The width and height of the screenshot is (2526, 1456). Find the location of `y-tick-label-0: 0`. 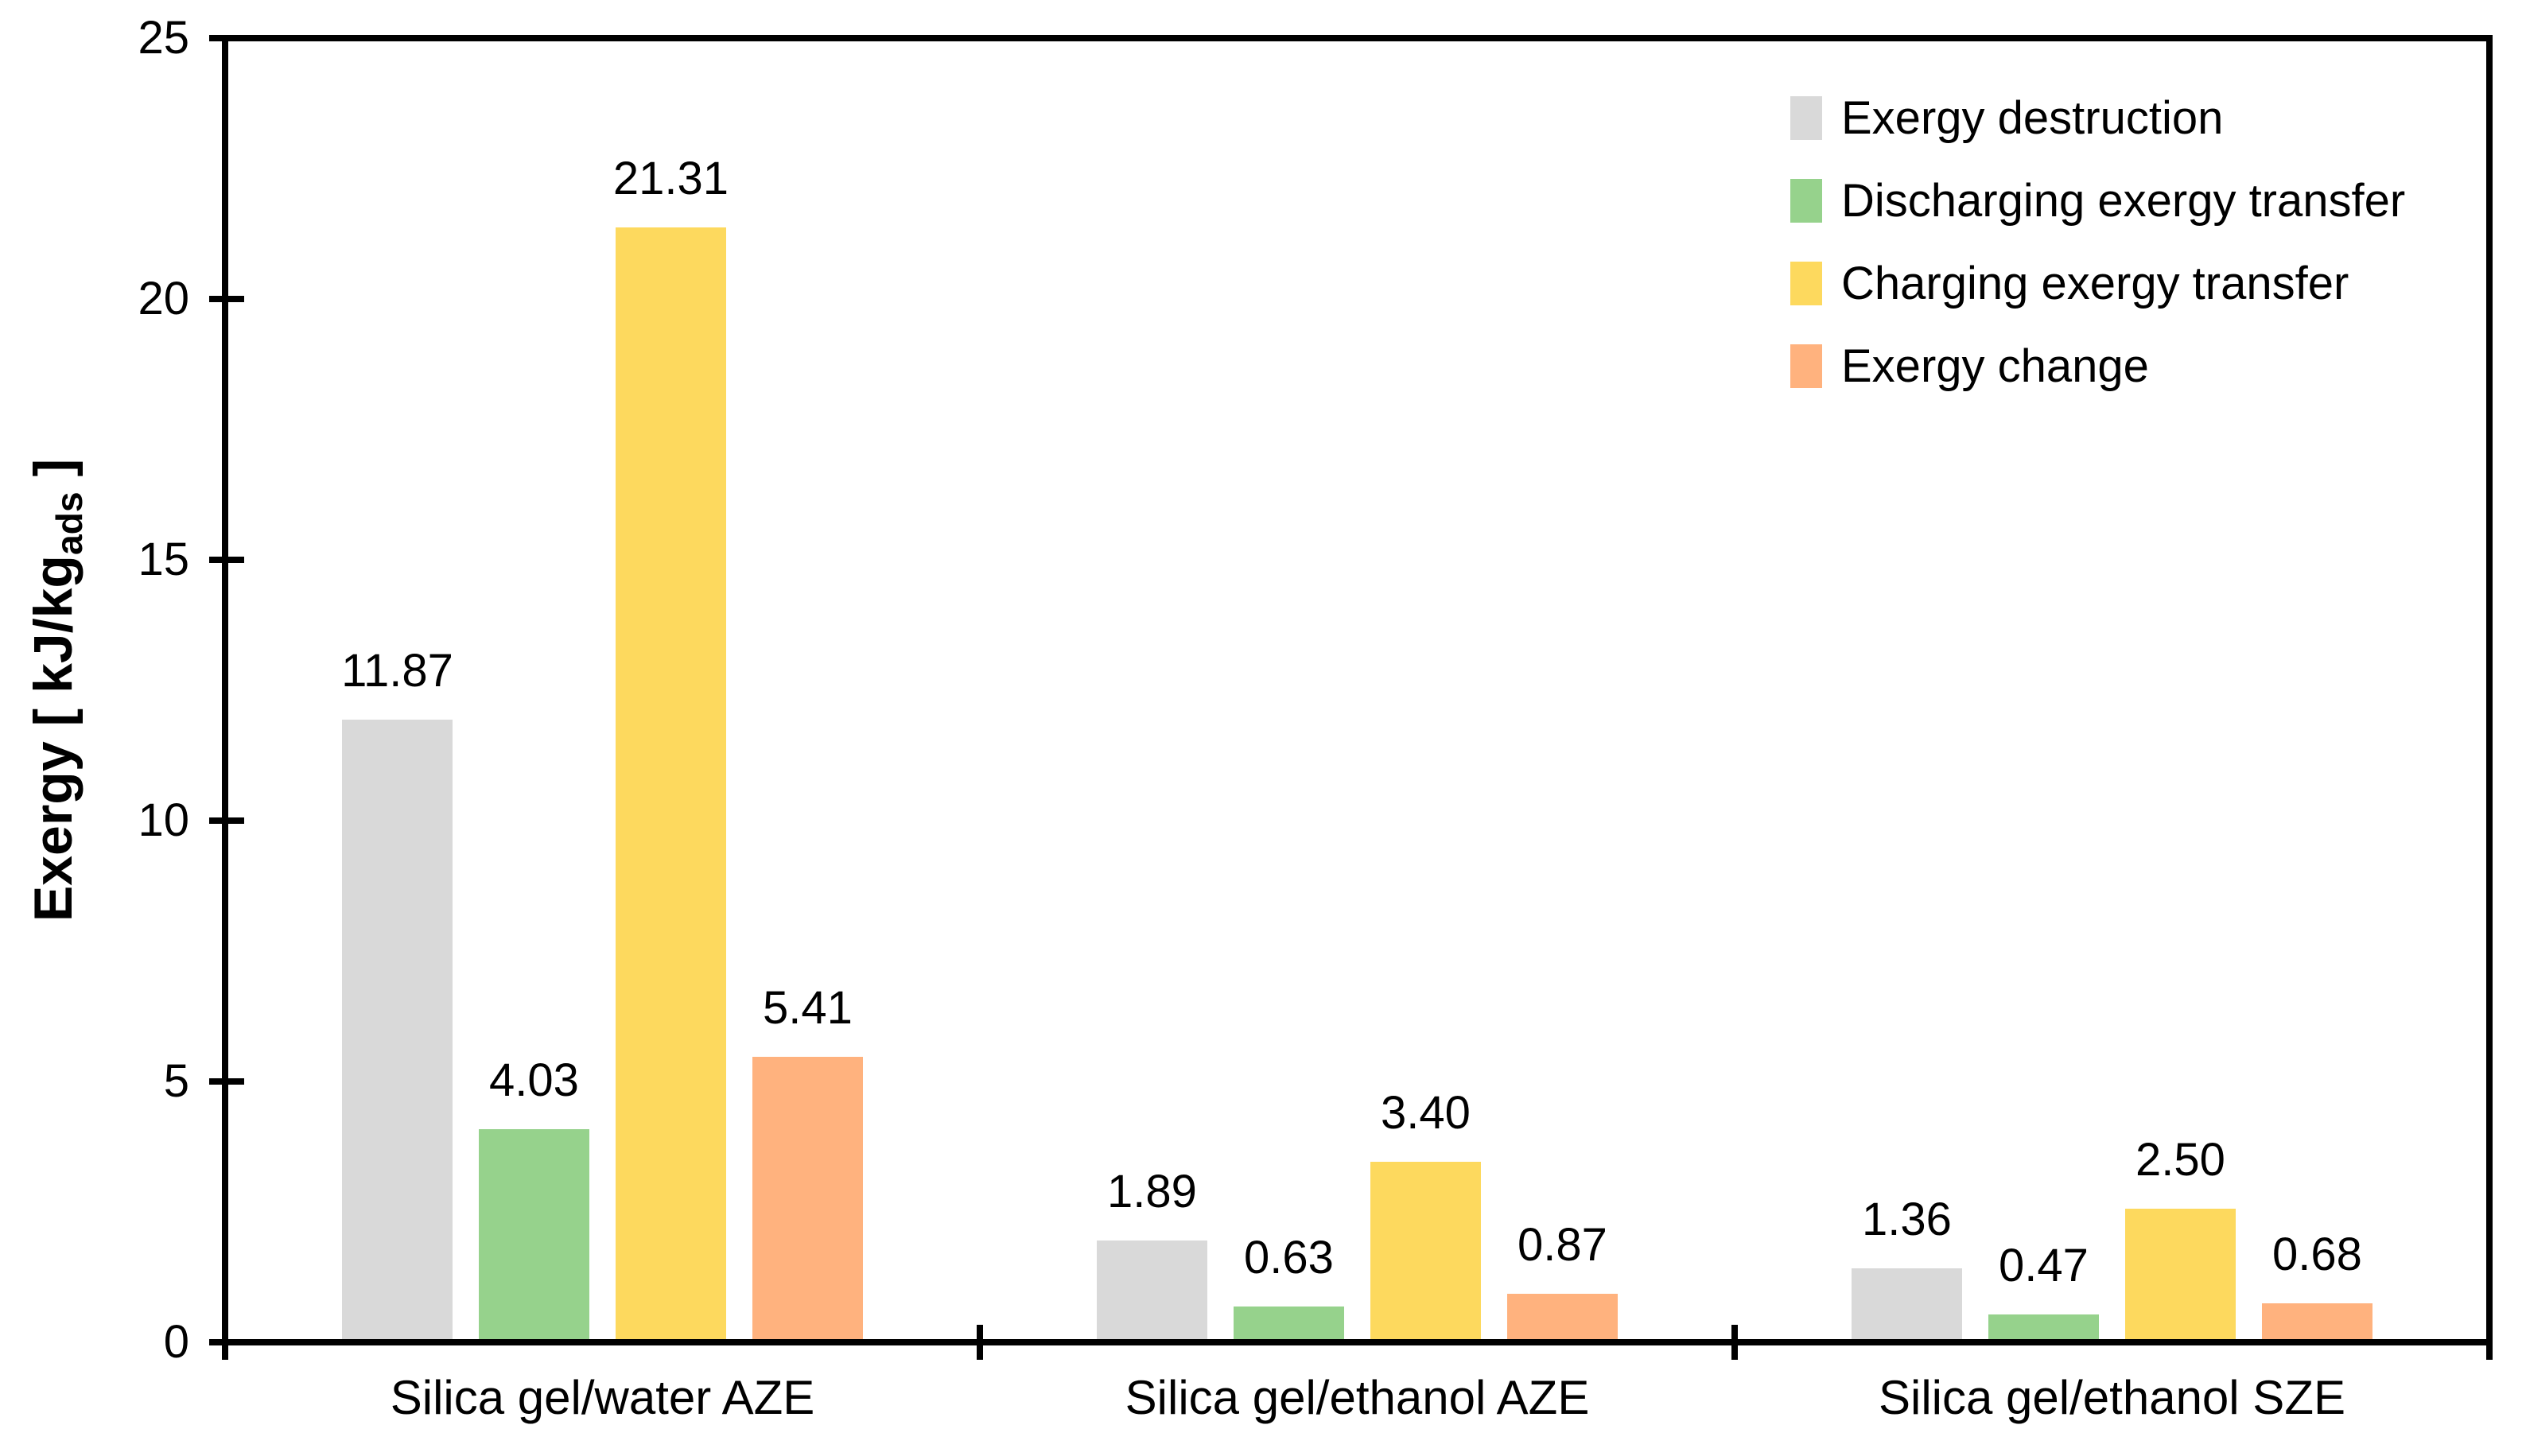

y-tick-label-0: 0 is located at coordinates (176, 1342).